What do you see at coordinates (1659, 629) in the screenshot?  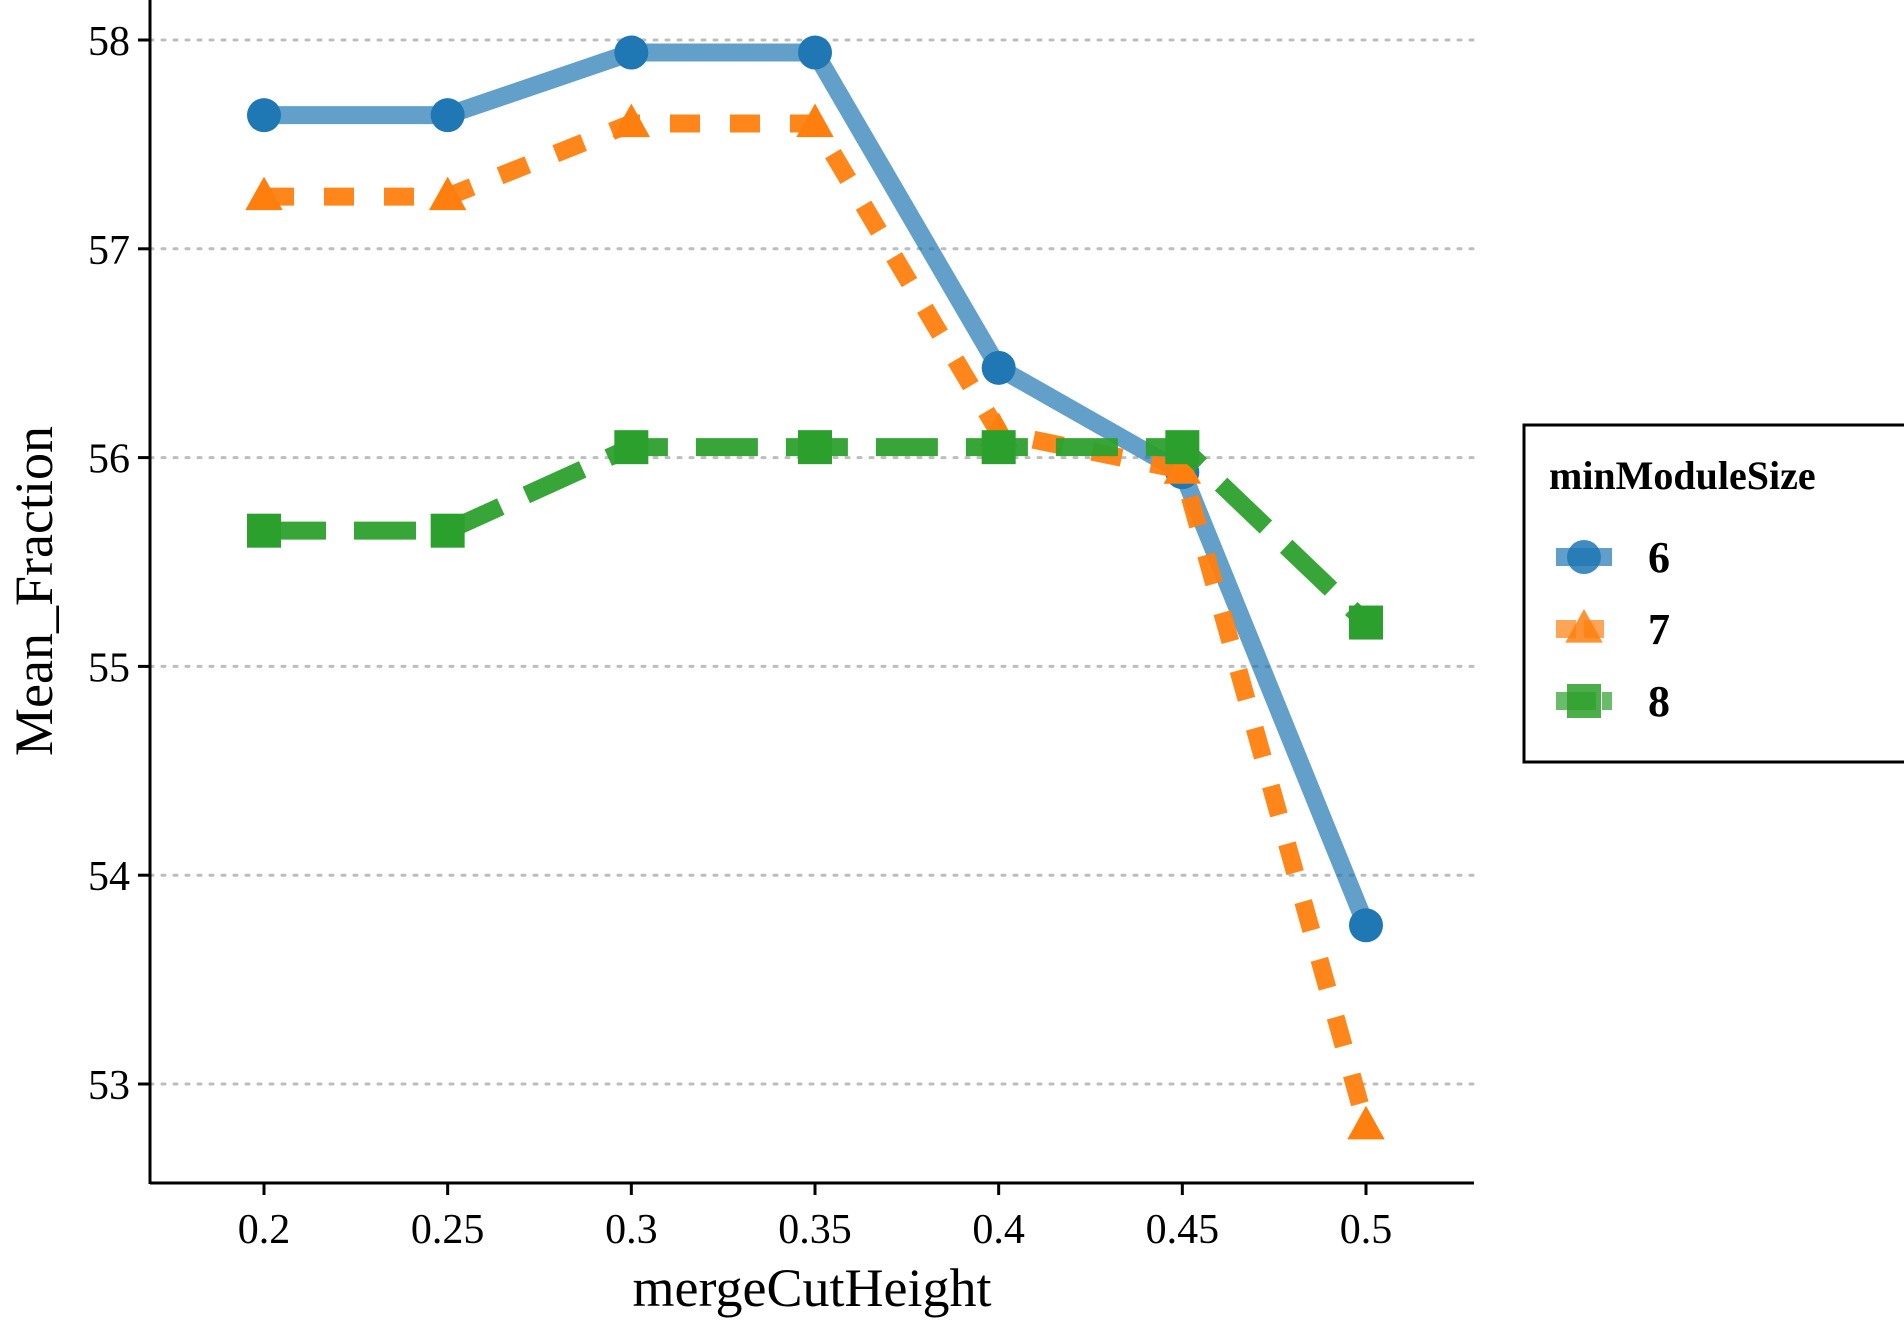 I see `legend-label: 7` at bounding box center [1659, 629].